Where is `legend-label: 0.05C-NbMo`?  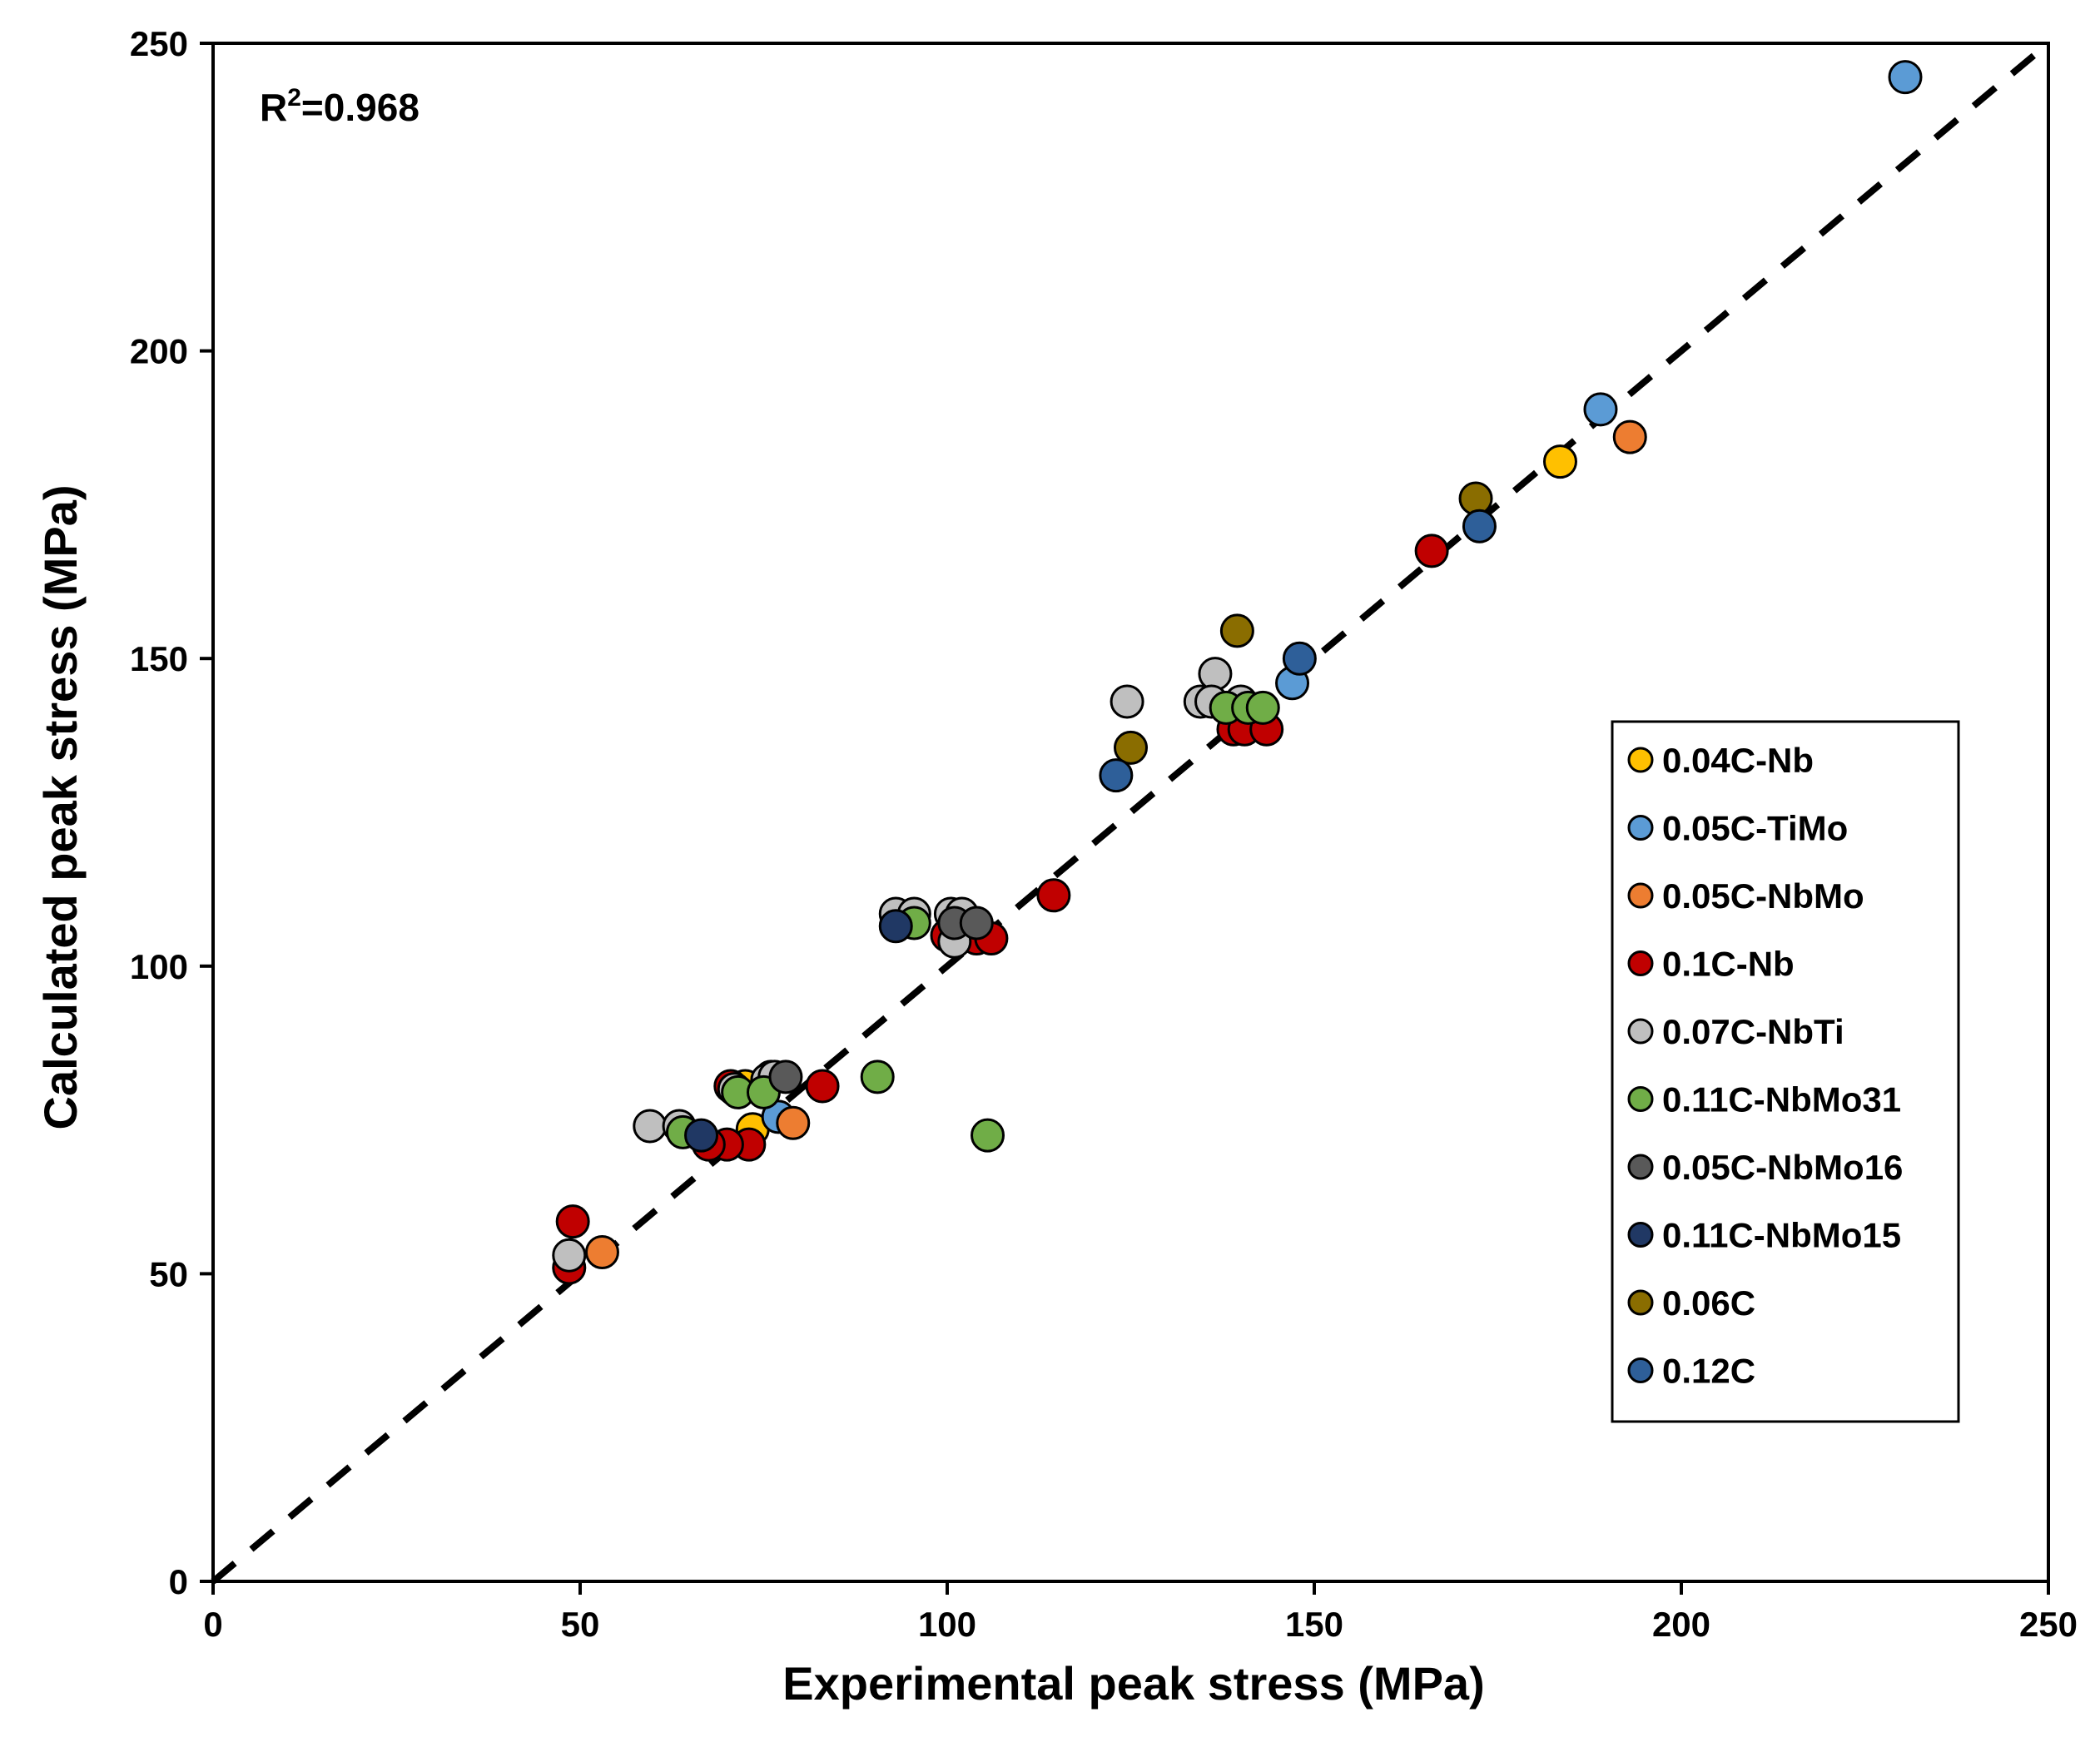
legend-label: 0.05C-NbMo is located at coordinates (1763, 896).